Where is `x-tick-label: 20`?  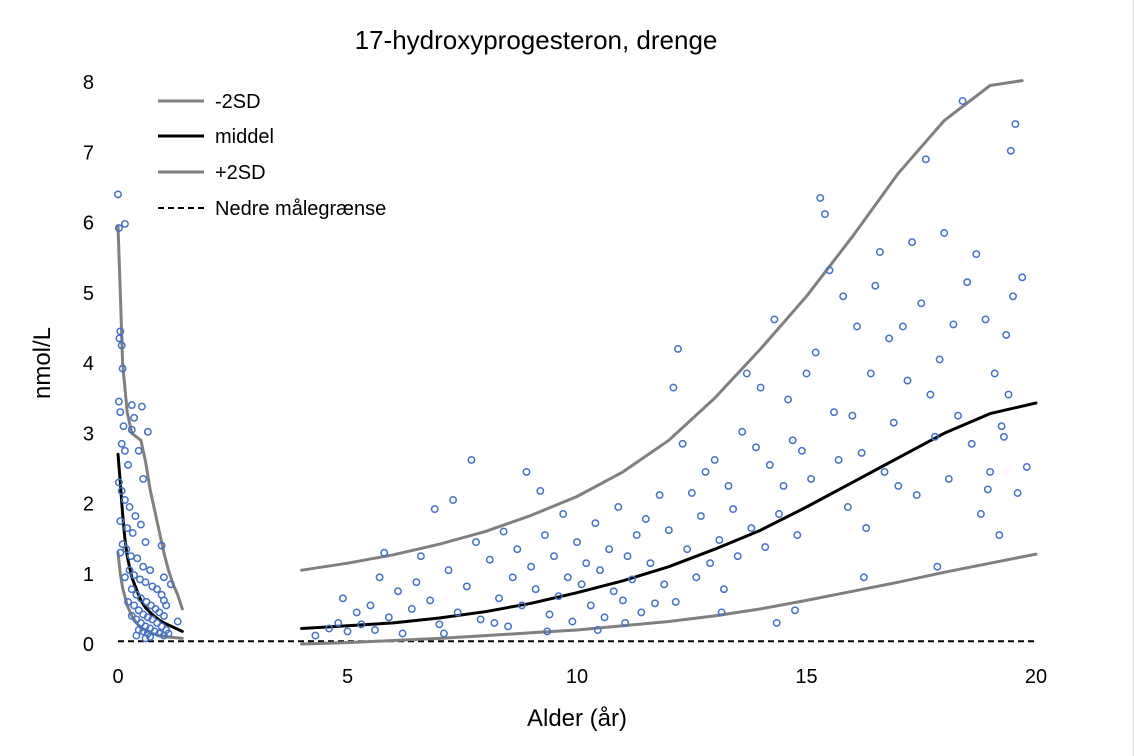
x-tick-label: 20 is located at coordinates (1036, 677).